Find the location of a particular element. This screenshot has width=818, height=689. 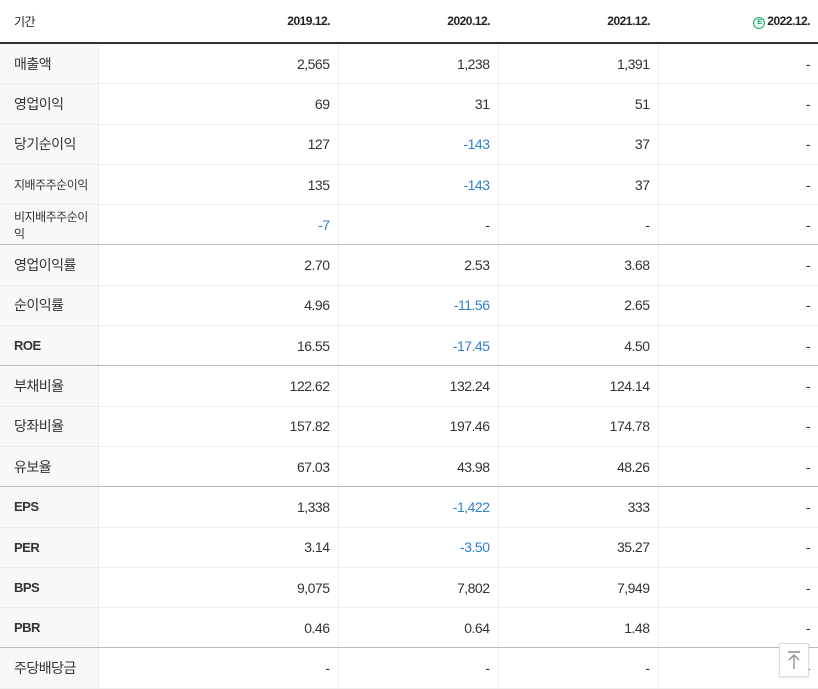

table-row: 매출액 2,565 1,238 1,391- is located at coordinates (409, 64).